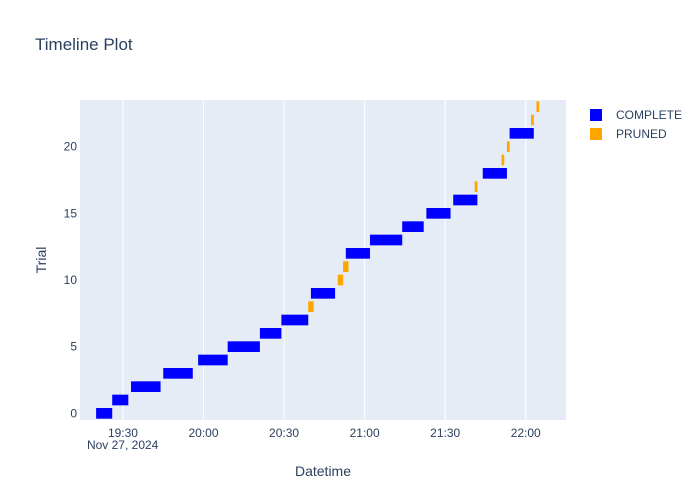  I want to click on x-tick-label: 20:30, so click(284, 433).